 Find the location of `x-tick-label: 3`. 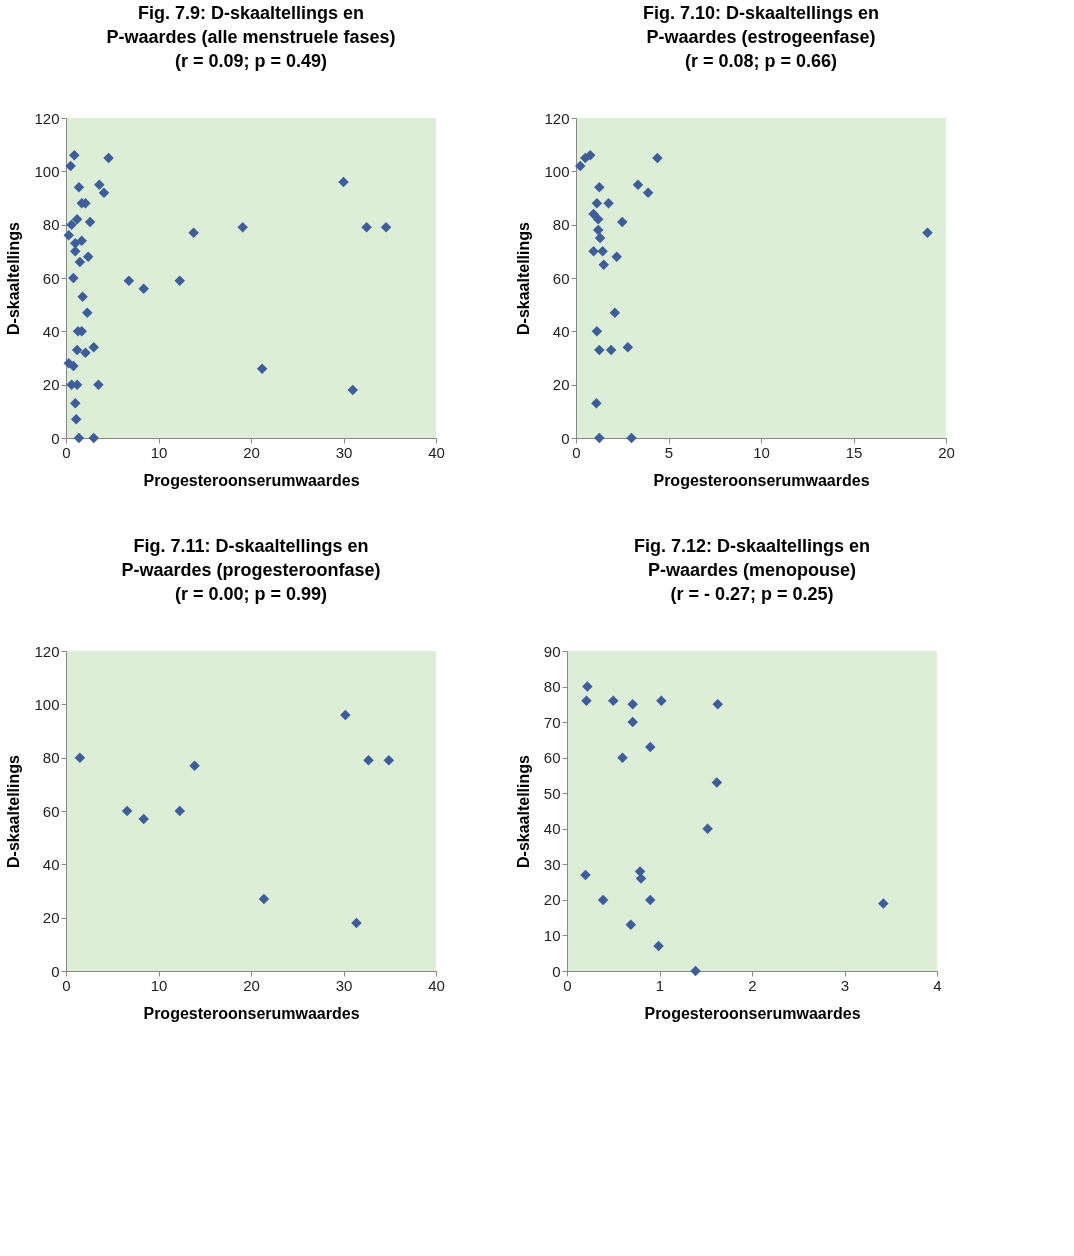

x-tick-label: 3 is located at coordinates (845, 985).